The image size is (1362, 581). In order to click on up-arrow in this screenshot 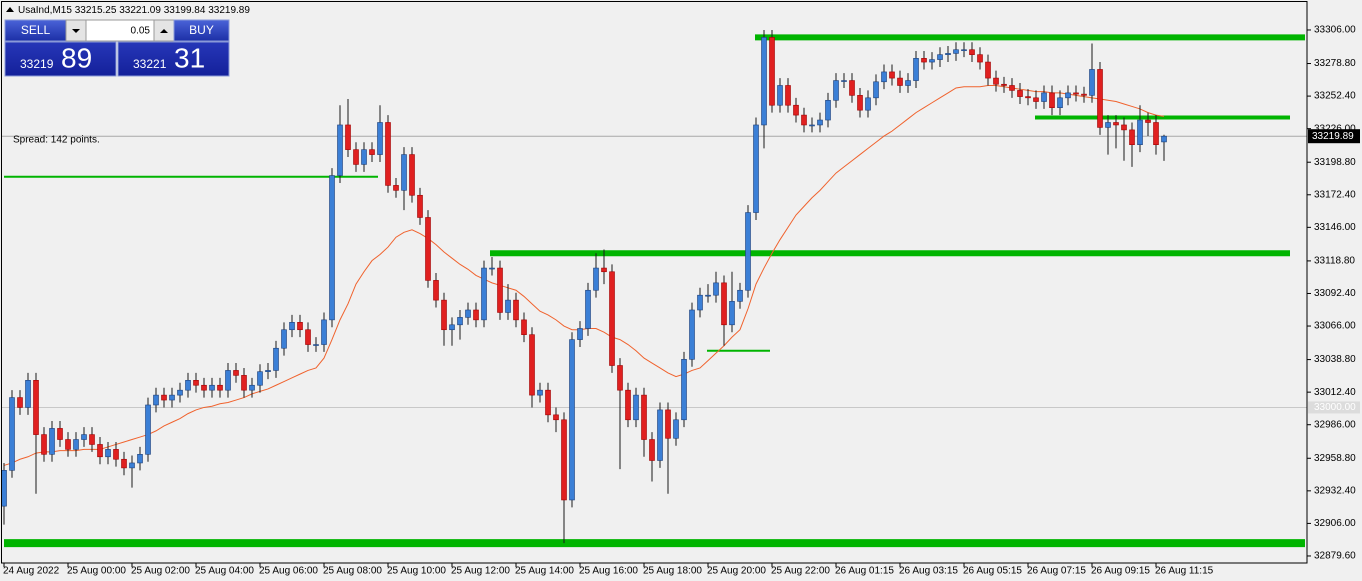, I will do `click(164, 31)`.